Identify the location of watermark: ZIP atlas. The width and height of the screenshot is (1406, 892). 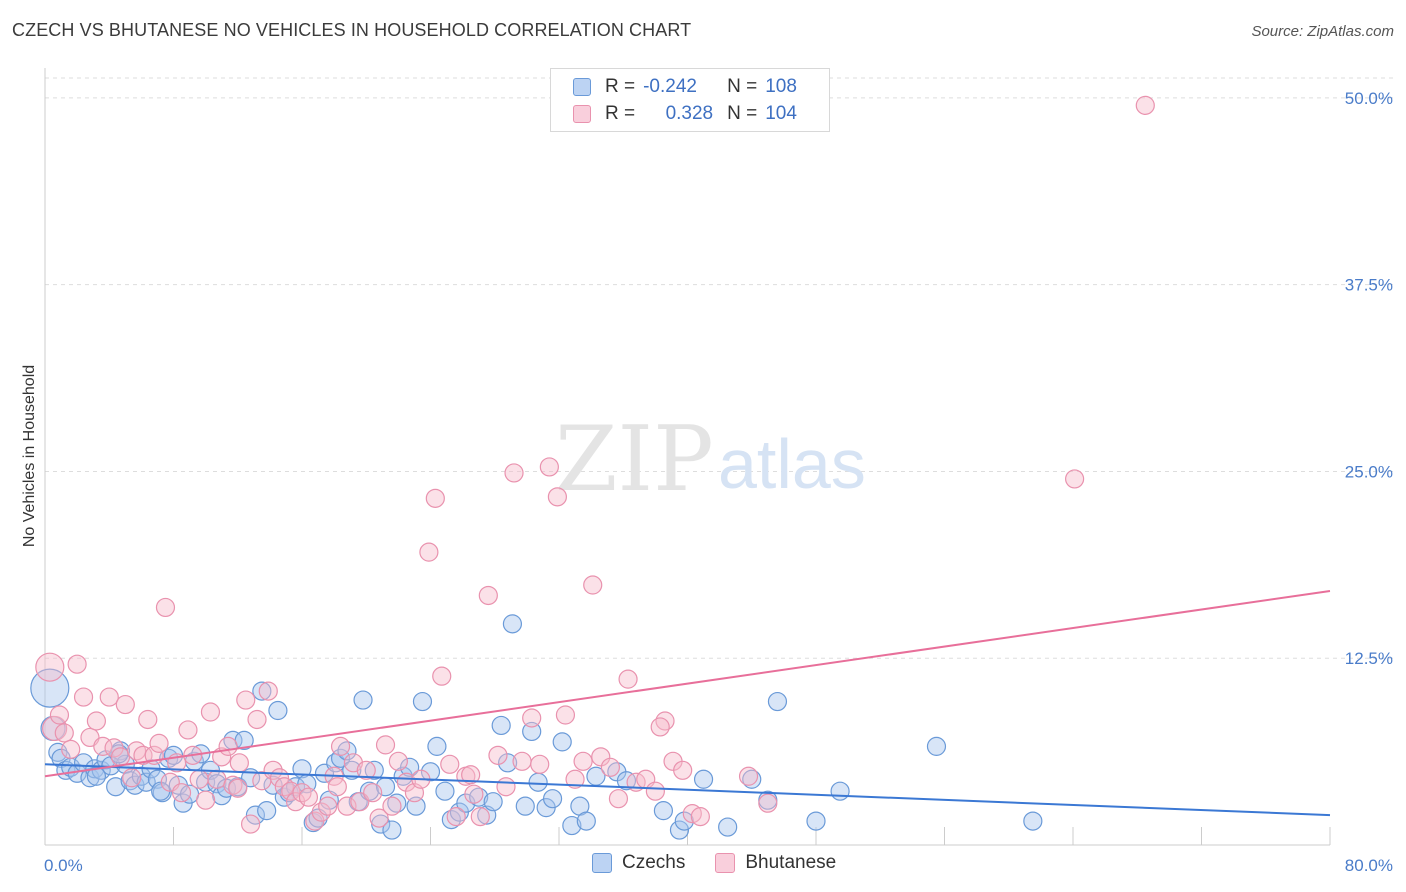
(710, 459).